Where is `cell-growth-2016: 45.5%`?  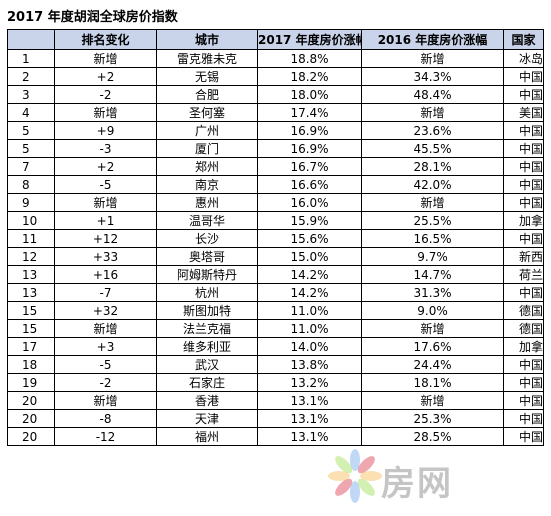 cell-growth-2016: 45.5% is located at coordinates (432, 148).